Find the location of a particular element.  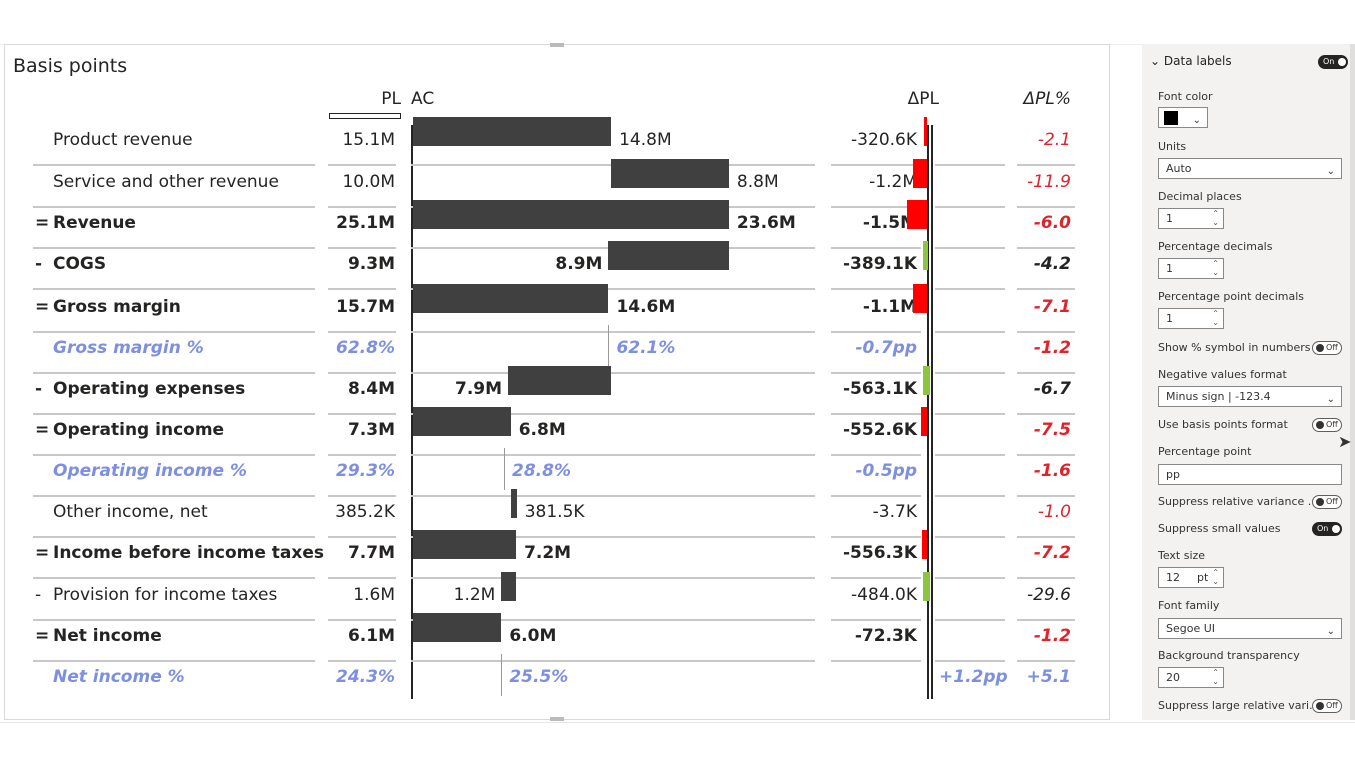

basis-points-toggle: Off is located at coordinates (1327, 425).